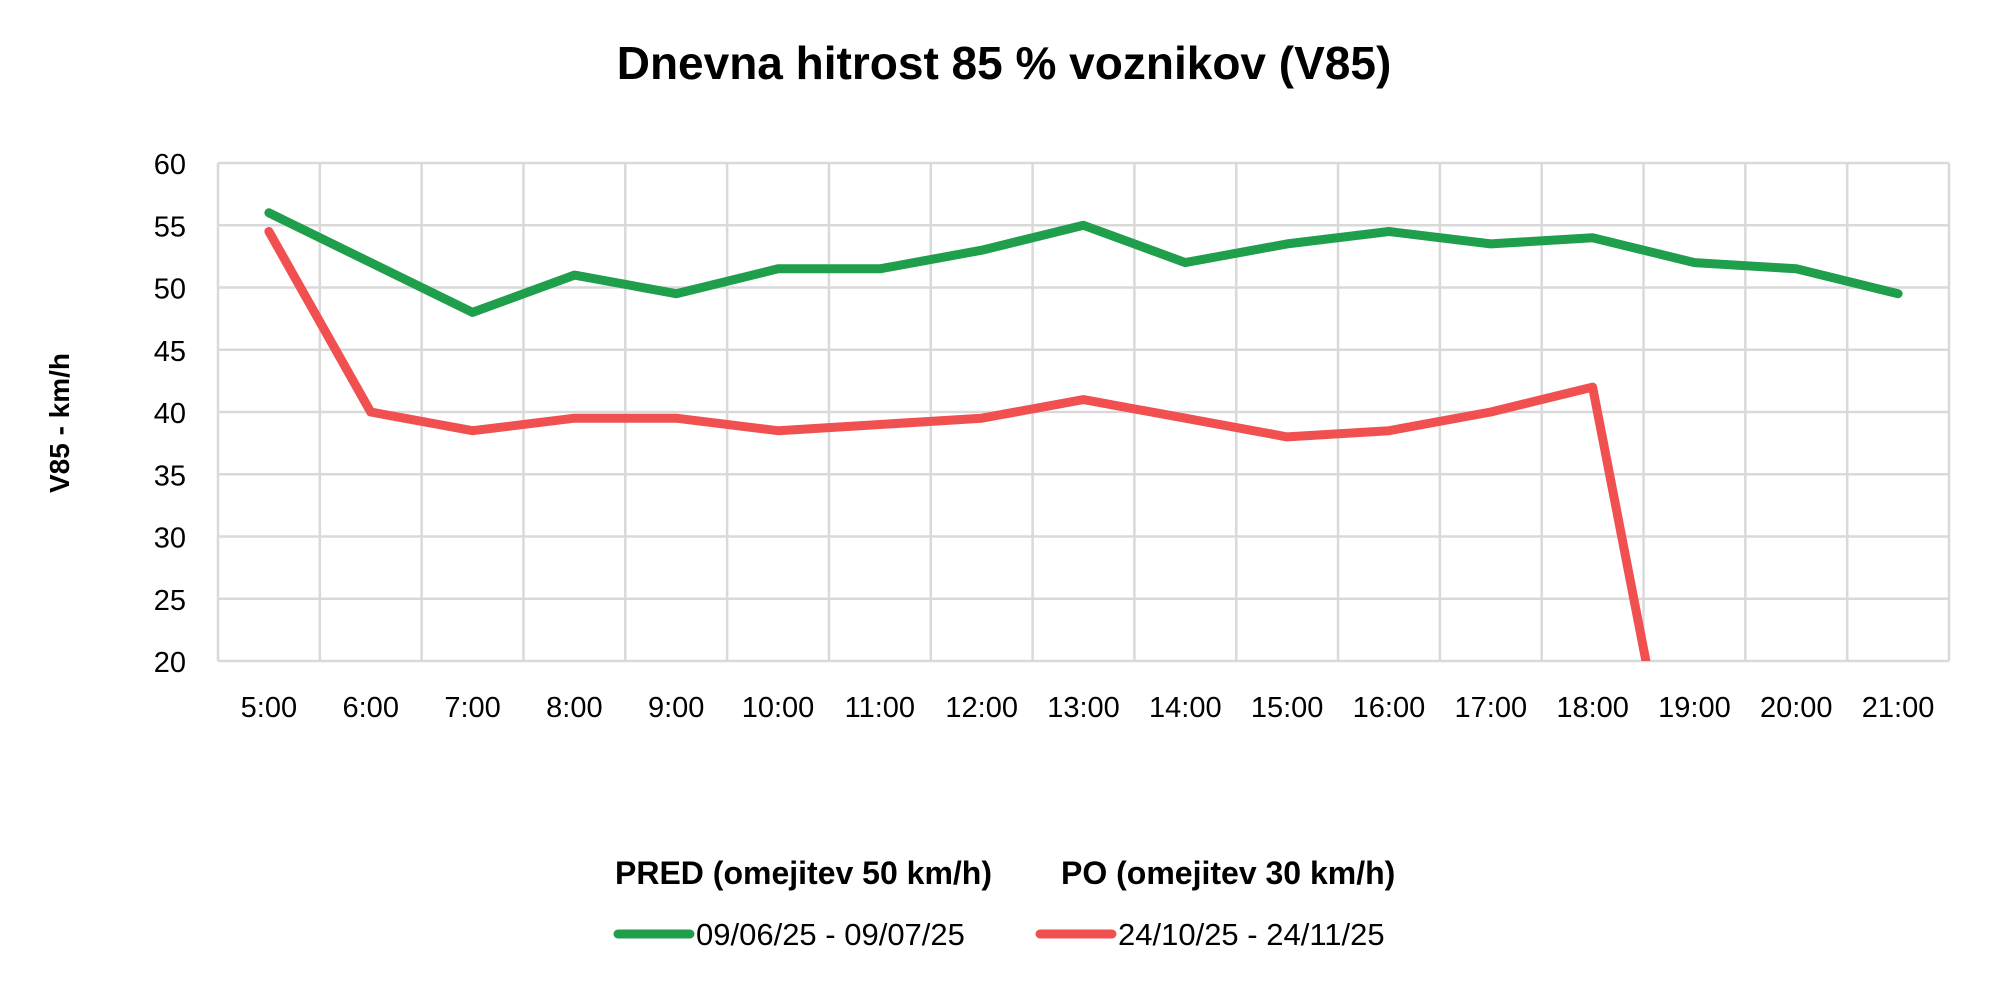 This screenshot has width=2000, height=982. Describe the element at coordinates (830, 934) in the screenshot. I see `legend-label-series-1: 09/06/25 - 09/07/25` at that location.